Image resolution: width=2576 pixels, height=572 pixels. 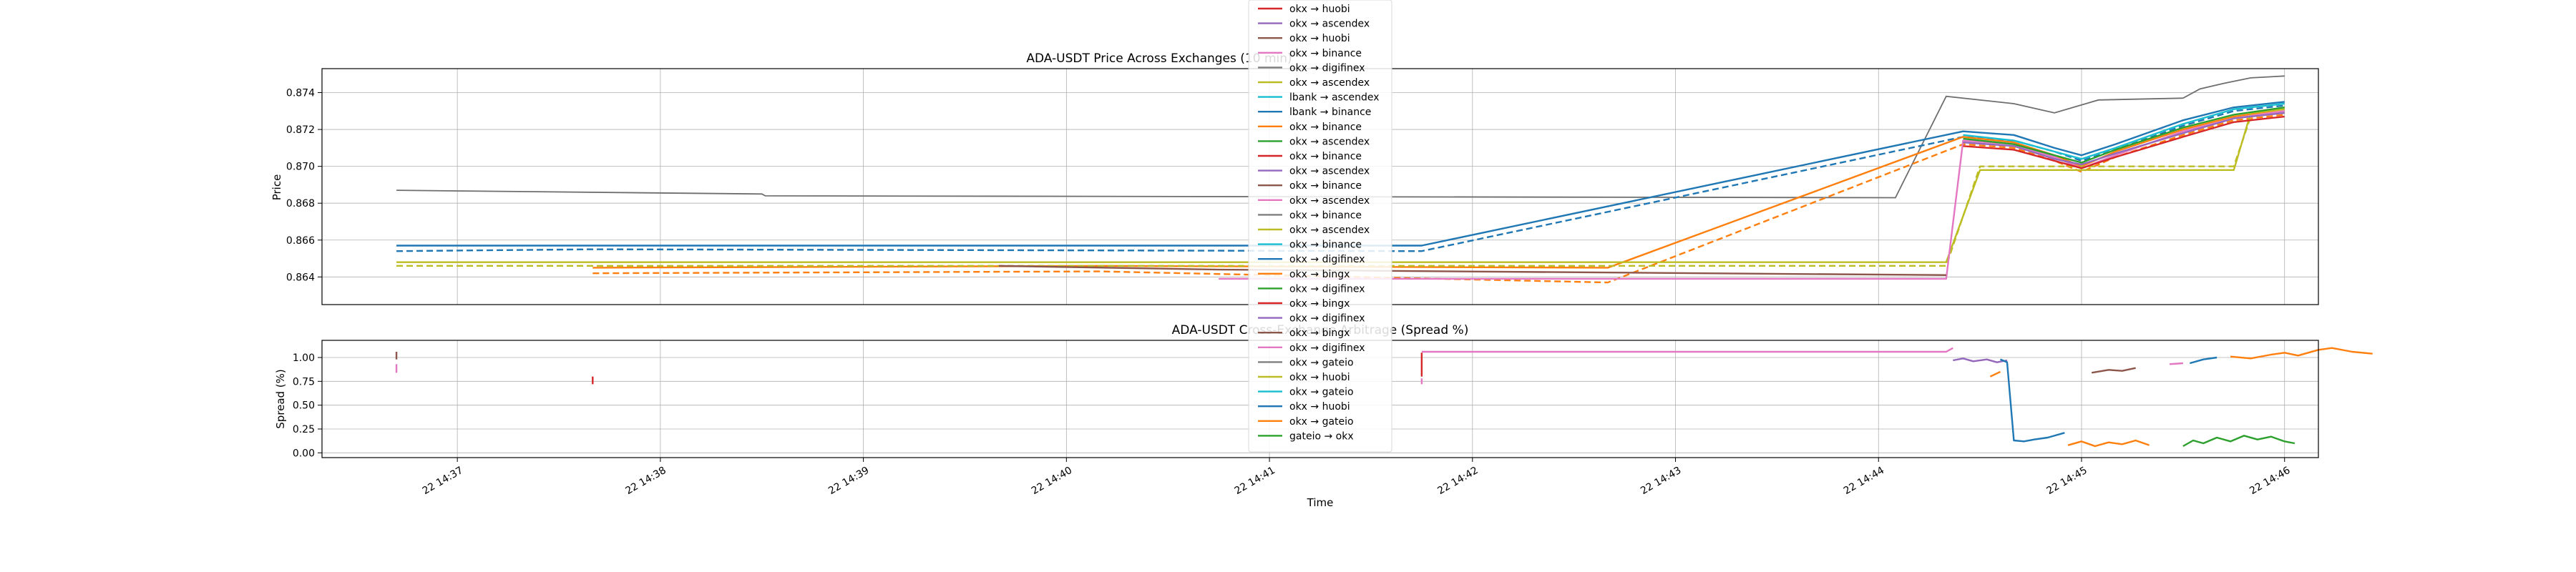 What do you see at coordinates (1320, 502) in the screenshot?
I see `x-axis-label: Time` at bounding box center [1320, 502].